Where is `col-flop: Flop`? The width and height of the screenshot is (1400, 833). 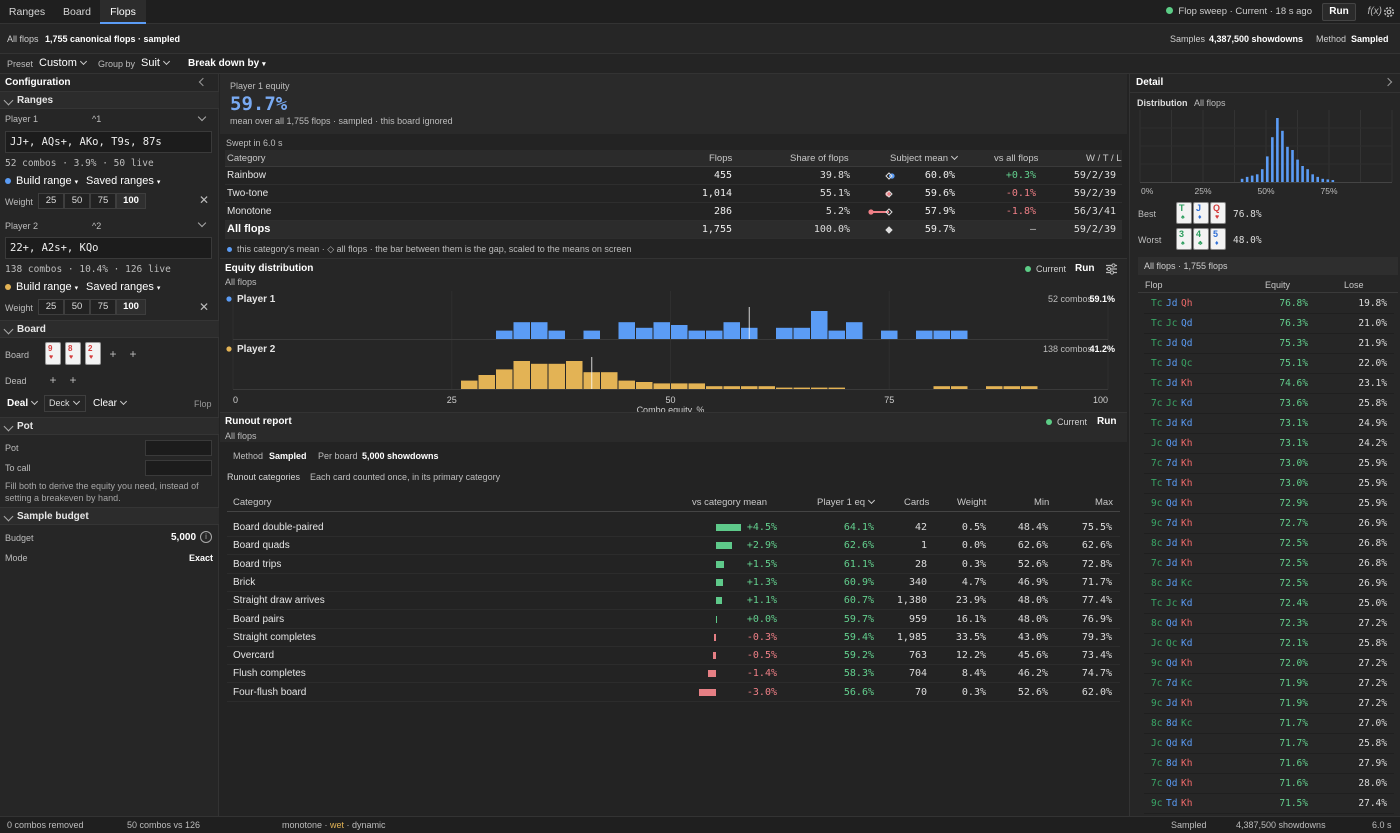
col-flop: Flop is located at coordinates (1154, 285).